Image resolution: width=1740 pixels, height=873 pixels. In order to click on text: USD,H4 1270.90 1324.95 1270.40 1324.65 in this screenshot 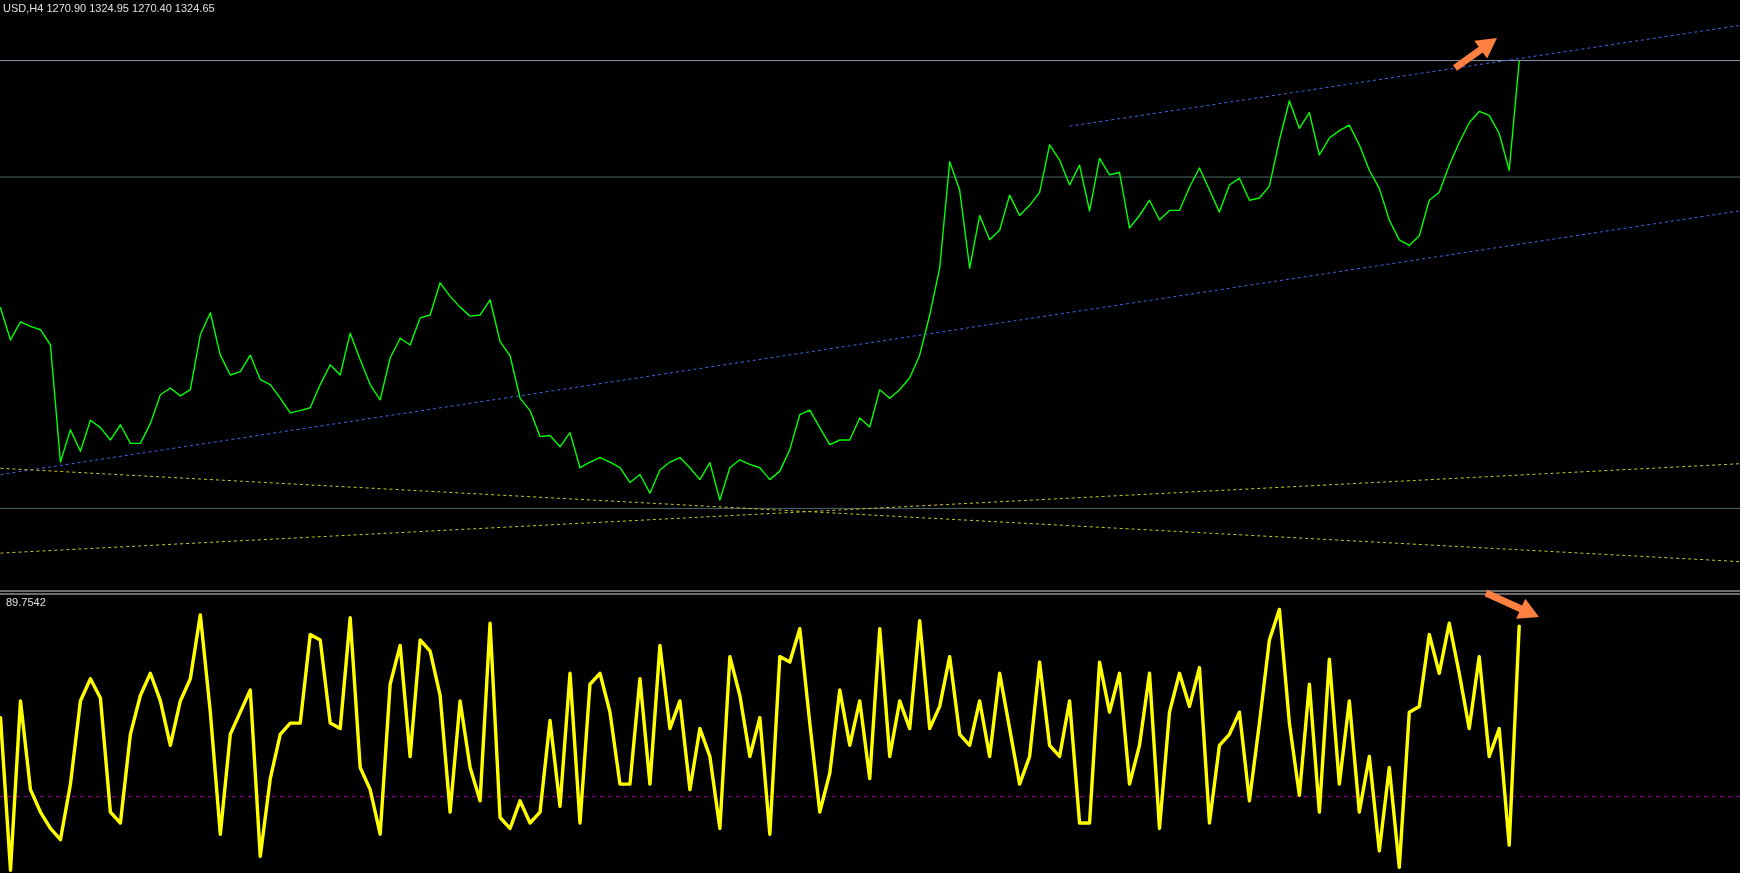, I will do `click(109, 8)`.